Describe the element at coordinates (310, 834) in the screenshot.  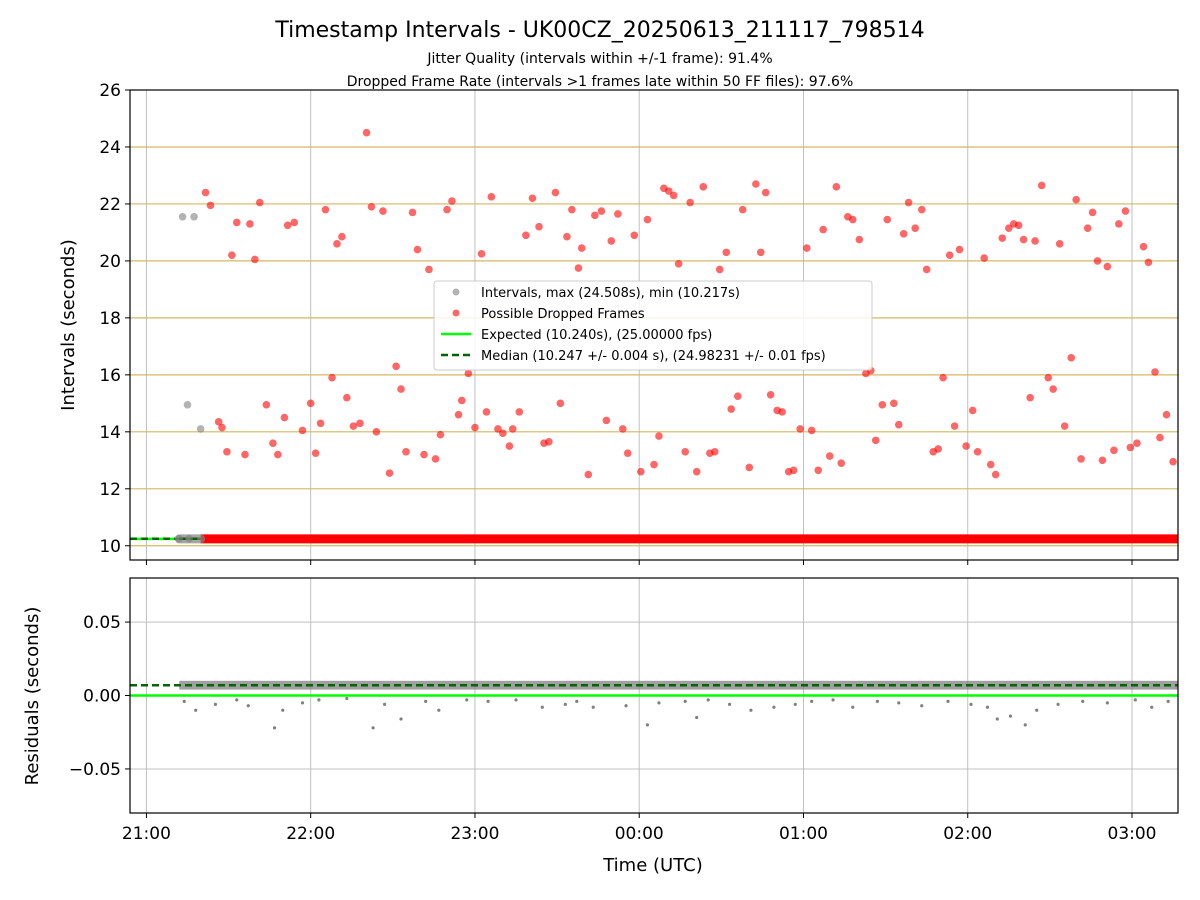
I see `x-tick-label: 22:00` at that location.